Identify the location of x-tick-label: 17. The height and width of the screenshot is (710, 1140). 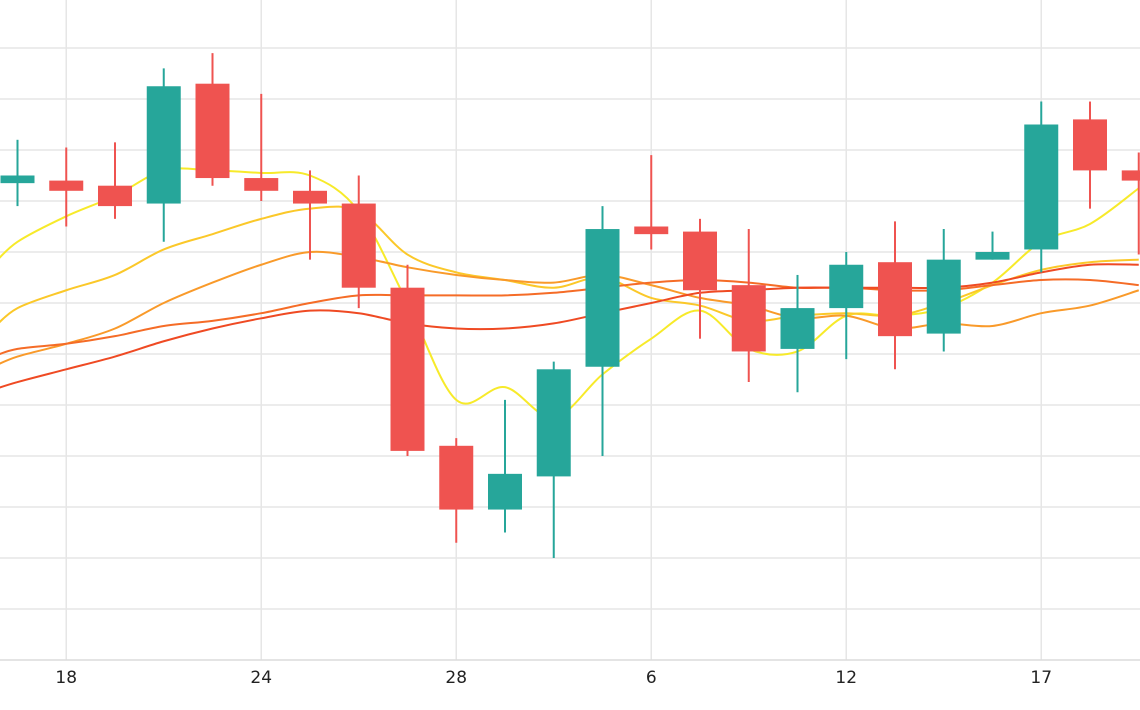
(1041, 678).